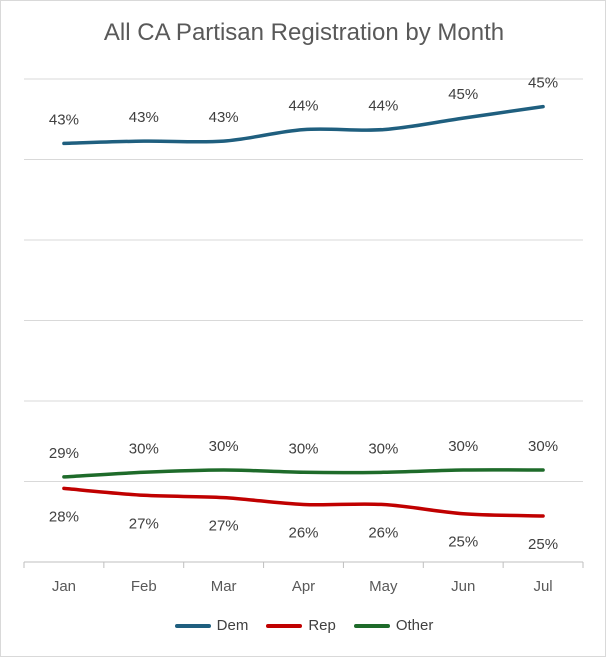 Image resolution: width=606 pixels, height=658 pixels. Describe the element at coordinates (542, 586) in the screenshot. I see `x-tick-label: Jul` at that location.